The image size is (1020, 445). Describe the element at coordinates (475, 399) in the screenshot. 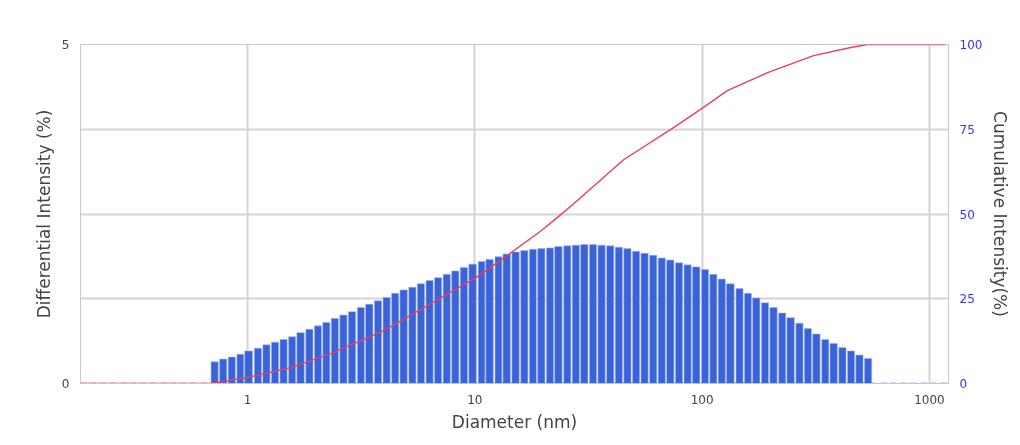

I see `x-tick-label: 10` at that location.